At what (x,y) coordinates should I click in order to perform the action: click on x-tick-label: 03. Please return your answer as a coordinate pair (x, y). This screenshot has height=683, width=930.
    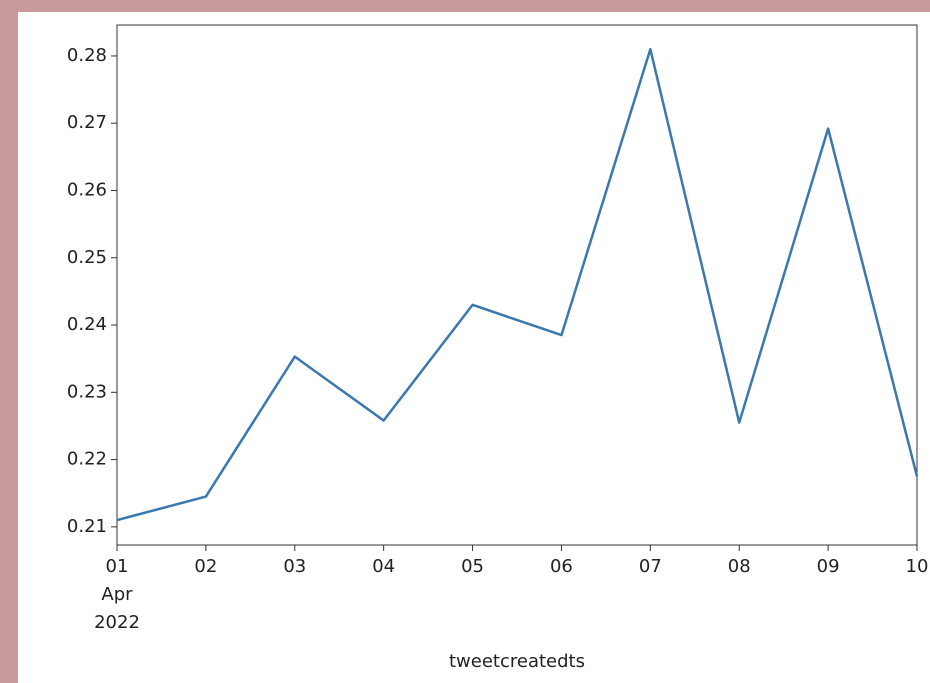
    Looking at the image, I should click on (294, 566).